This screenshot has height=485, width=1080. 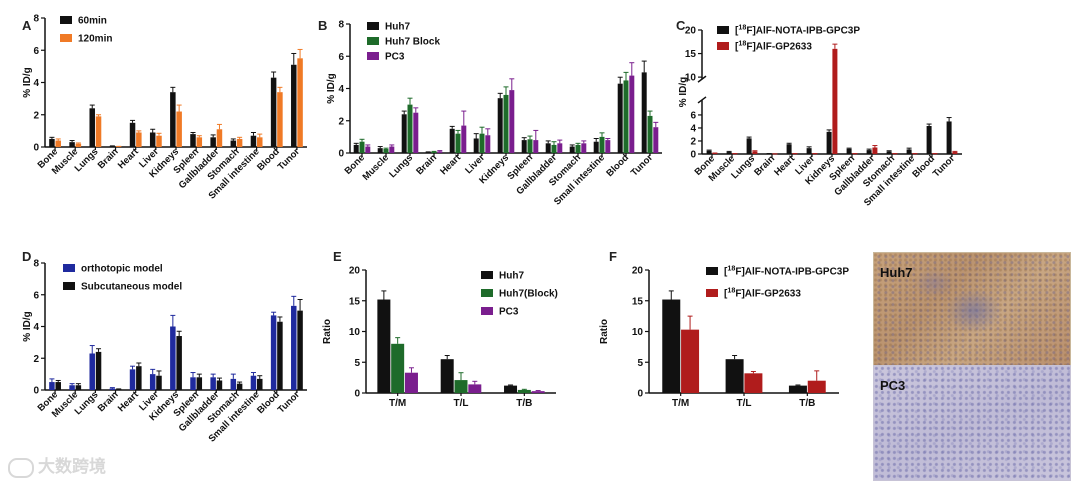 I want to click on legend-label: 60min, so click(x=92, y=21).